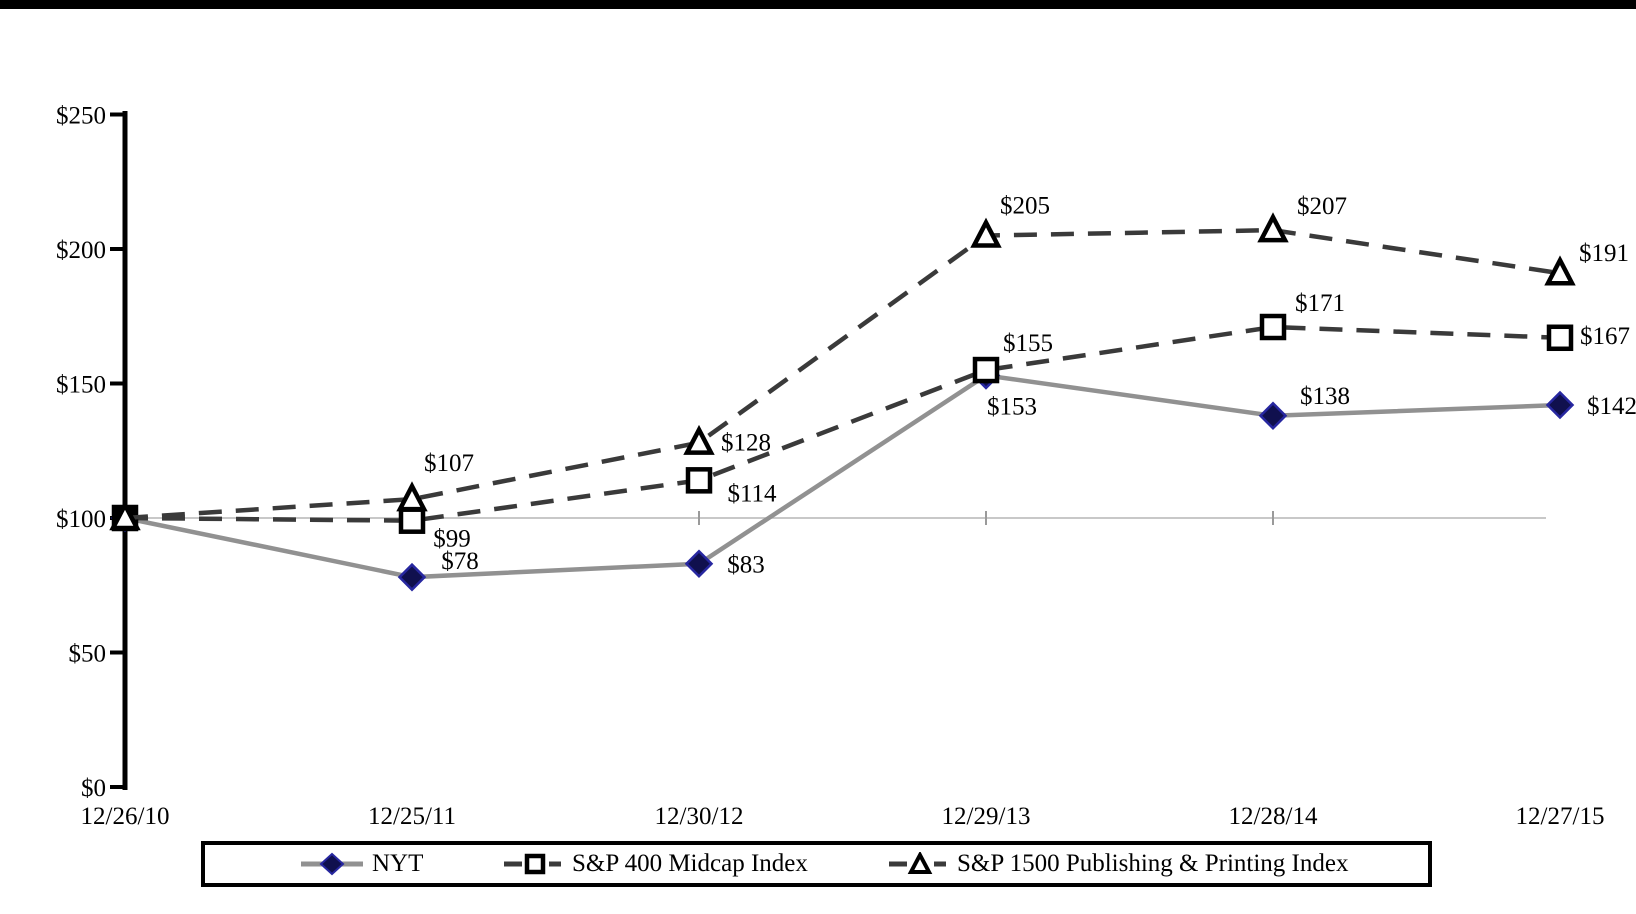 Image resolution: width=1636 pixels, height=914 pixels. What do you see at coordinates (1611, 406) in the screenshot?
I see `data-point-label: $142` at bounding box center [1611, 406].